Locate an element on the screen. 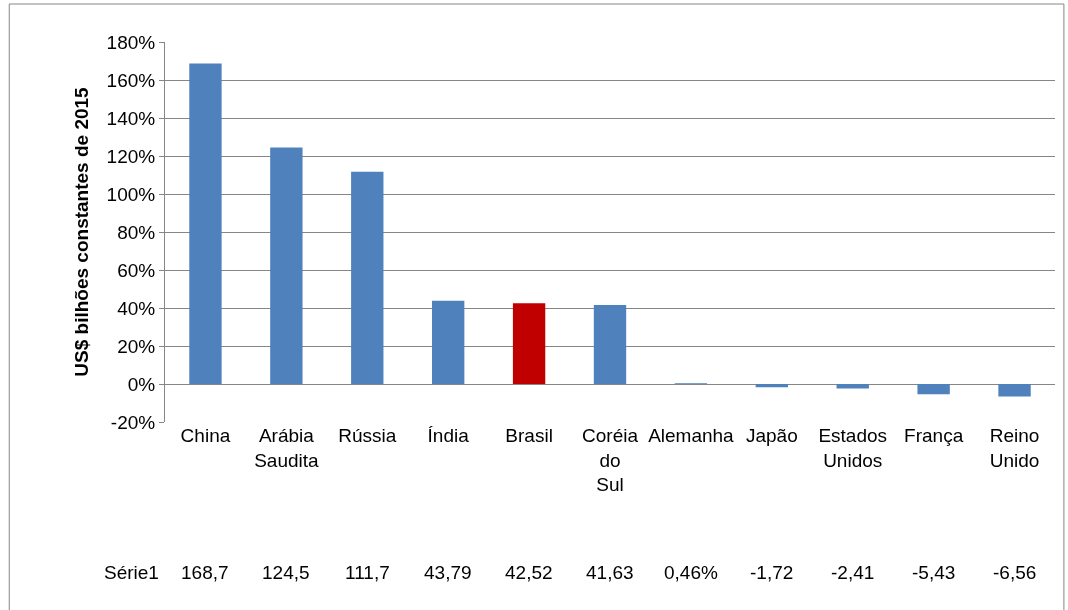  data-label: 42,52 is located at coordinates (529, 572).